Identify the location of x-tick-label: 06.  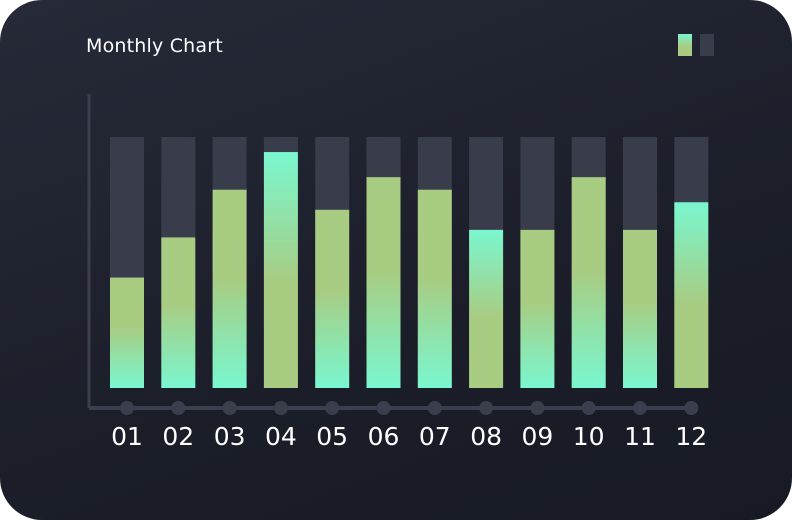
(384, 436).